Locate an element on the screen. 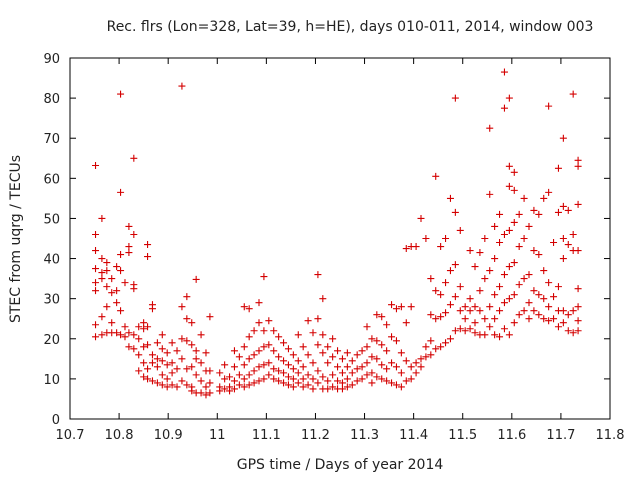 The image size is (640, 480). y-tick-label: 80 is located at coordinates (51, 99).